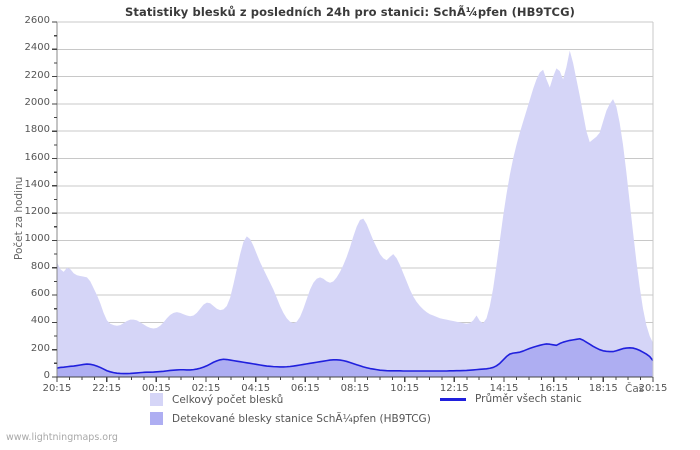  Describe the element at coordinates (40, 294) in the screenshot. I see `y-tick-label: 600` at that location.